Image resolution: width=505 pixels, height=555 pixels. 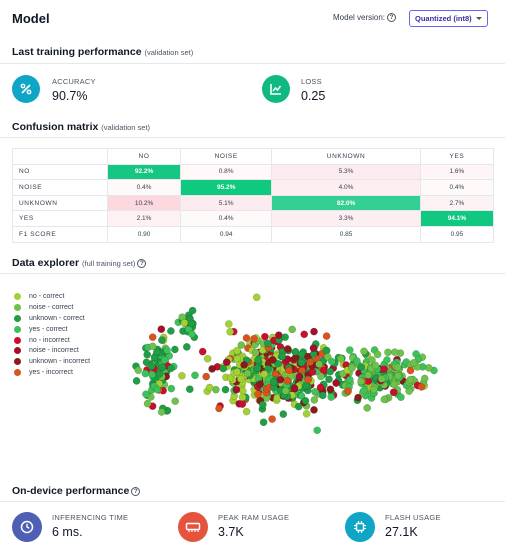 What do you see at coordinates (52, 372) in the screenshot?
I see `legend-item: yes - incorrect` at bounding box center [52, 372].